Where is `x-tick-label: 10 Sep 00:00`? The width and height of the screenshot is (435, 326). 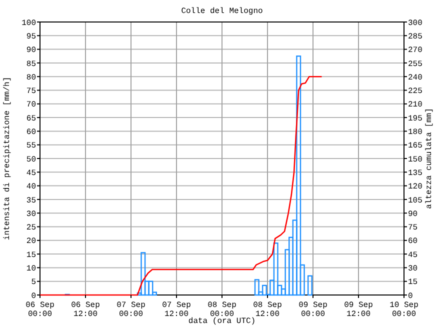
x-tick-label: 10 Sep 00:00 is located at coordinates (404, 310).